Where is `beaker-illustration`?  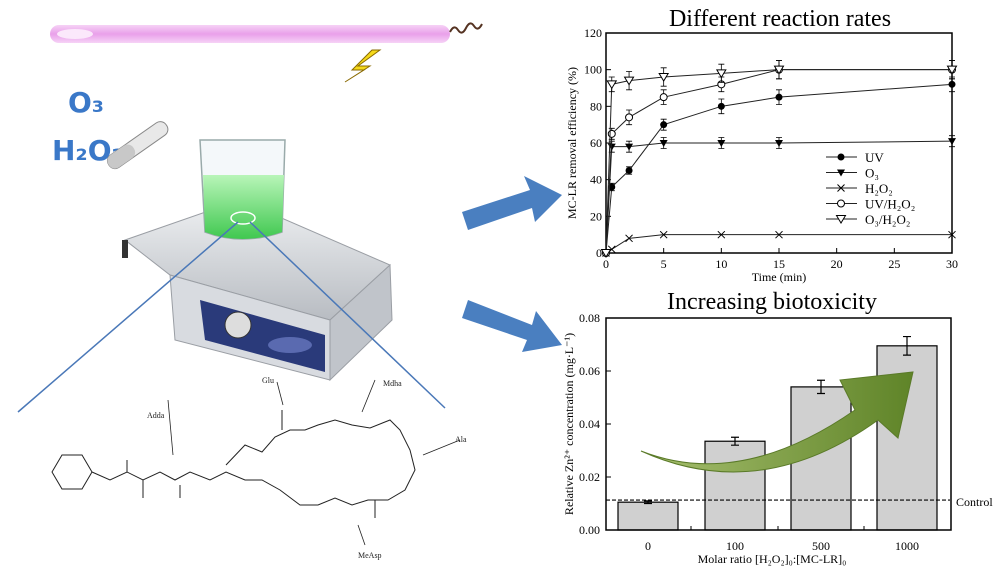 beaker-illustration is located at coordinates (242, 189).